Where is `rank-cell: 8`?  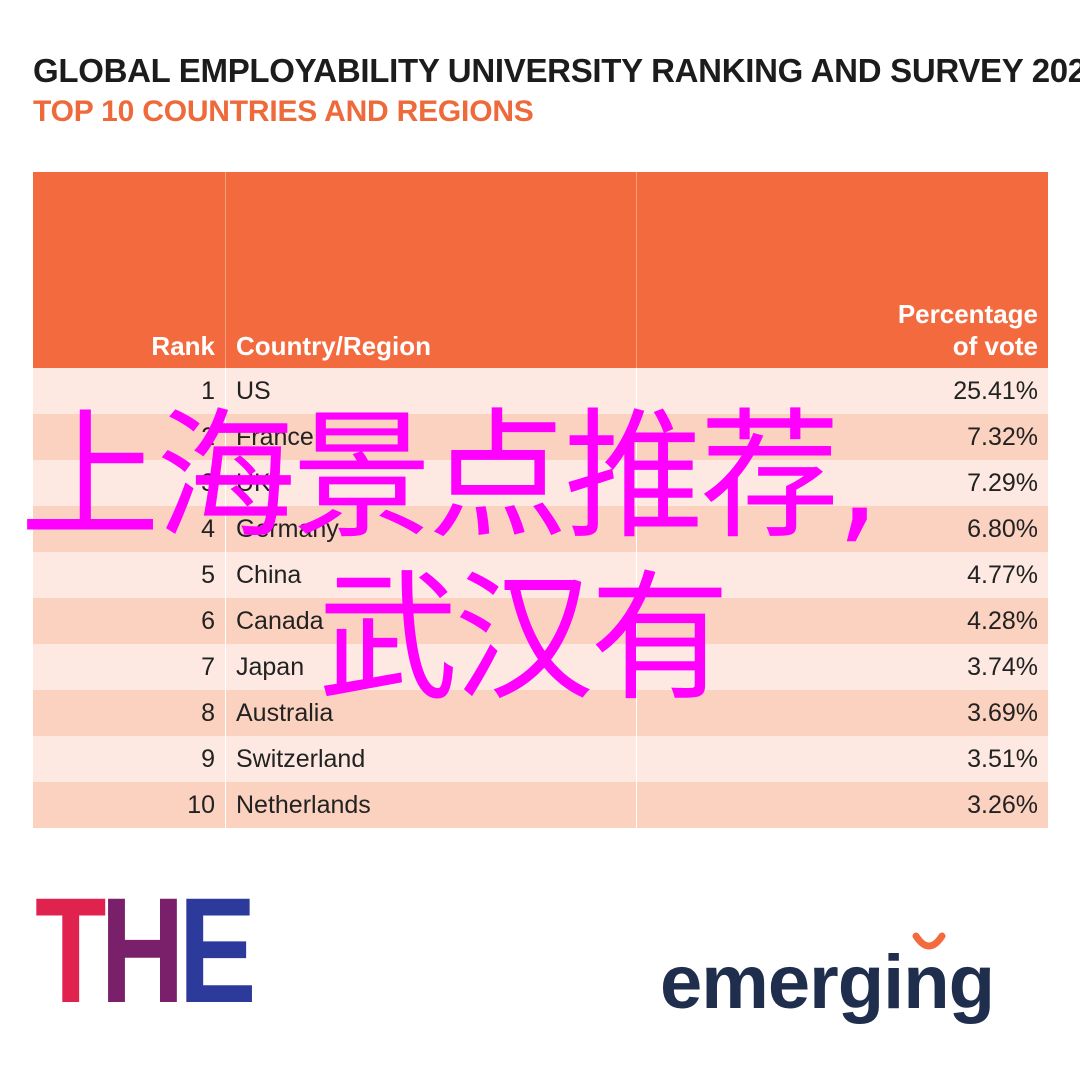
rank-cell: 8 is located at coordinates (129, 713).